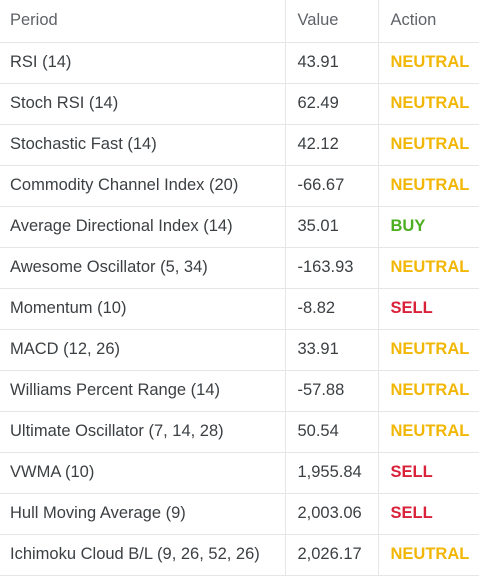  What do you see at coordinates (143, 145) in the screenshot?
I see `row-period: Stochastic Fast (14)` at bounding box center [143, 145].